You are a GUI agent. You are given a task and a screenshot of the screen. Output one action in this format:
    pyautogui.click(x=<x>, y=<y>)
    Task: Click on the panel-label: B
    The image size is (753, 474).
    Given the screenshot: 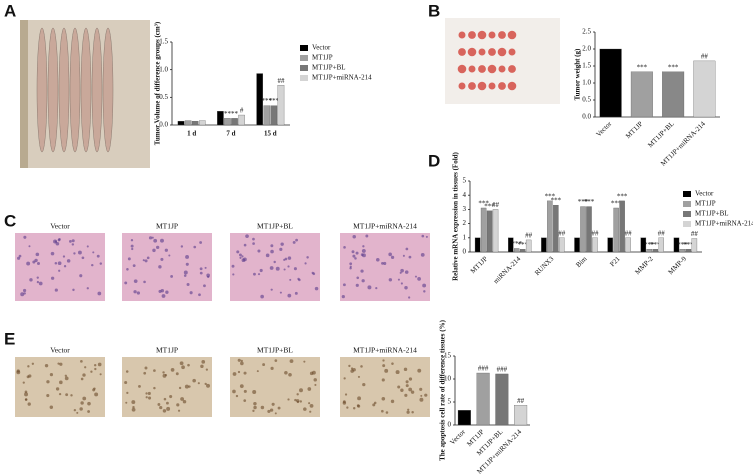 What is the action you would take?
    pyautogui.click(x=434, y=10)
    